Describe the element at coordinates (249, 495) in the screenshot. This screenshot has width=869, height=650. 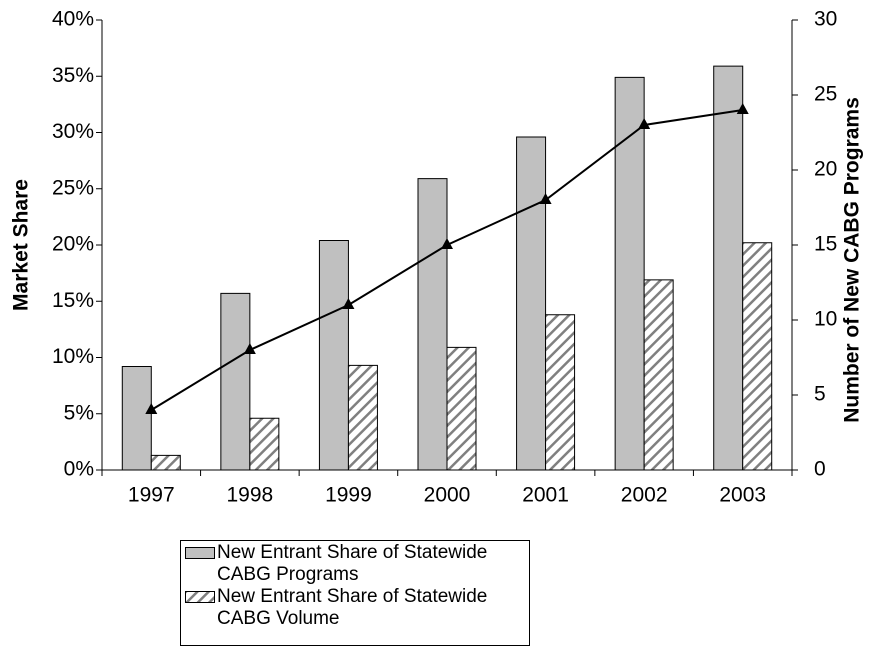
I see `x-tick-label: 1998` at that location.